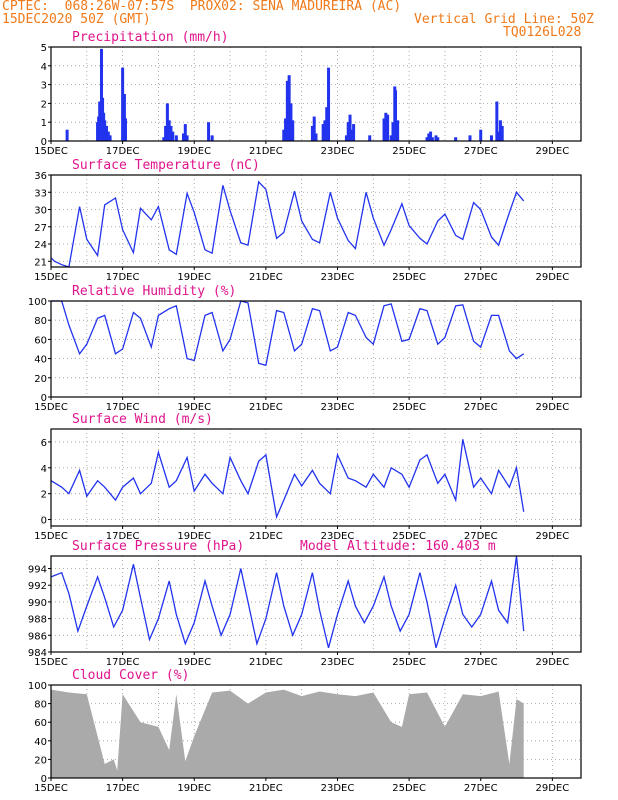 The width and height of the screenshot is (618, 800). Describe the element at coordinates (142, 419) in the screenshot. I see `panel-title: Surface Wind (m/s)` at that location.